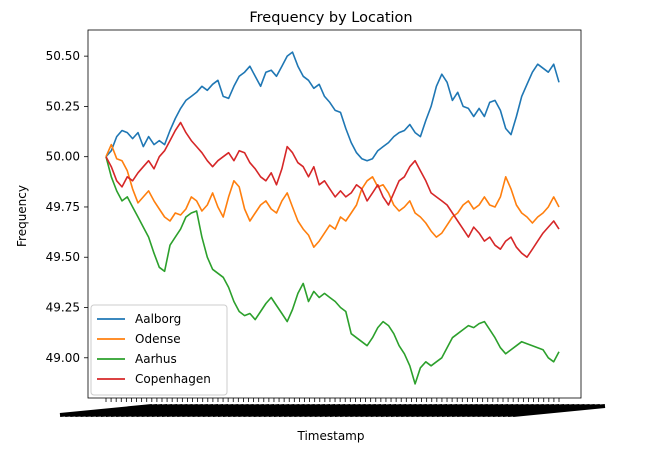 This screenshot has width=663, height=453. I want to click on y-tick-label: 50.00, so click(63, 157).